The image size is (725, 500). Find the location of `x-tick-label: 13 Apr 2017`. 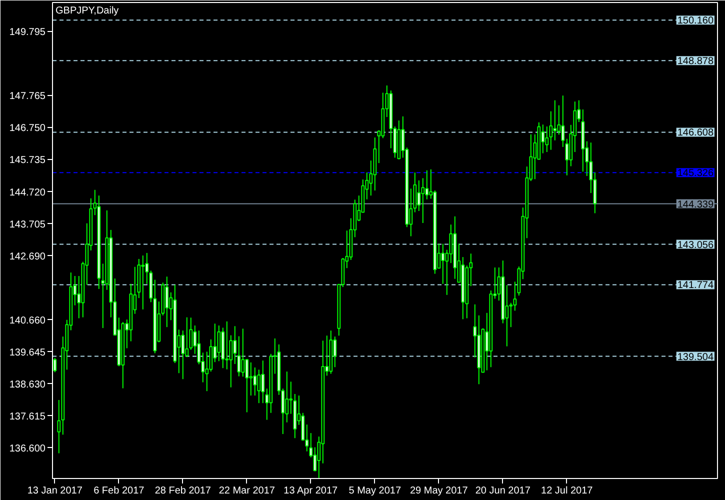

x-tick-label: 13 Apr 2017 is located at coordinates (311, 491).